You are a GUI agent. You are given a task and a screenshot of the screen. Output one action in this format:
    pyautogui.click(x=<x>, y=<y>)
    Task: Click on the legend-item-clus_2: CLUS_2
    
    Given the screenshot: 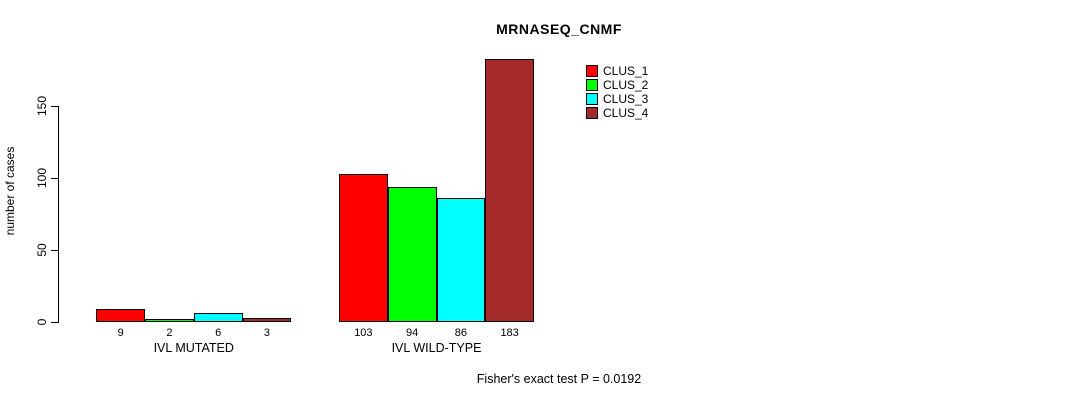 What is the action you would take?
    pyautogui.click(x=617, y=85)
    